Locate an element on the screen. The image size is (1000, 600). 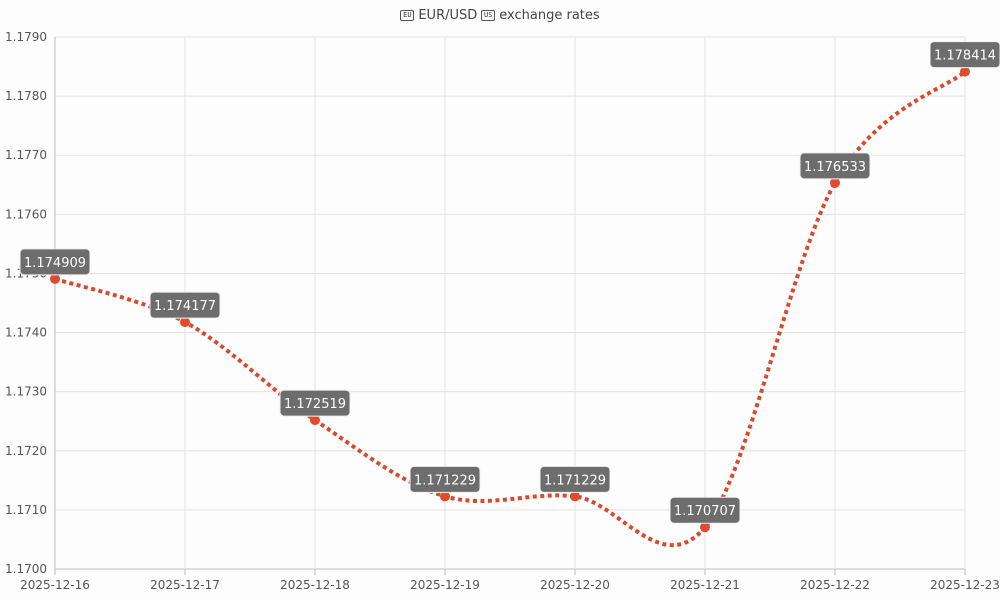
data-label: 1.176533 is located at coordinates (835, 166).